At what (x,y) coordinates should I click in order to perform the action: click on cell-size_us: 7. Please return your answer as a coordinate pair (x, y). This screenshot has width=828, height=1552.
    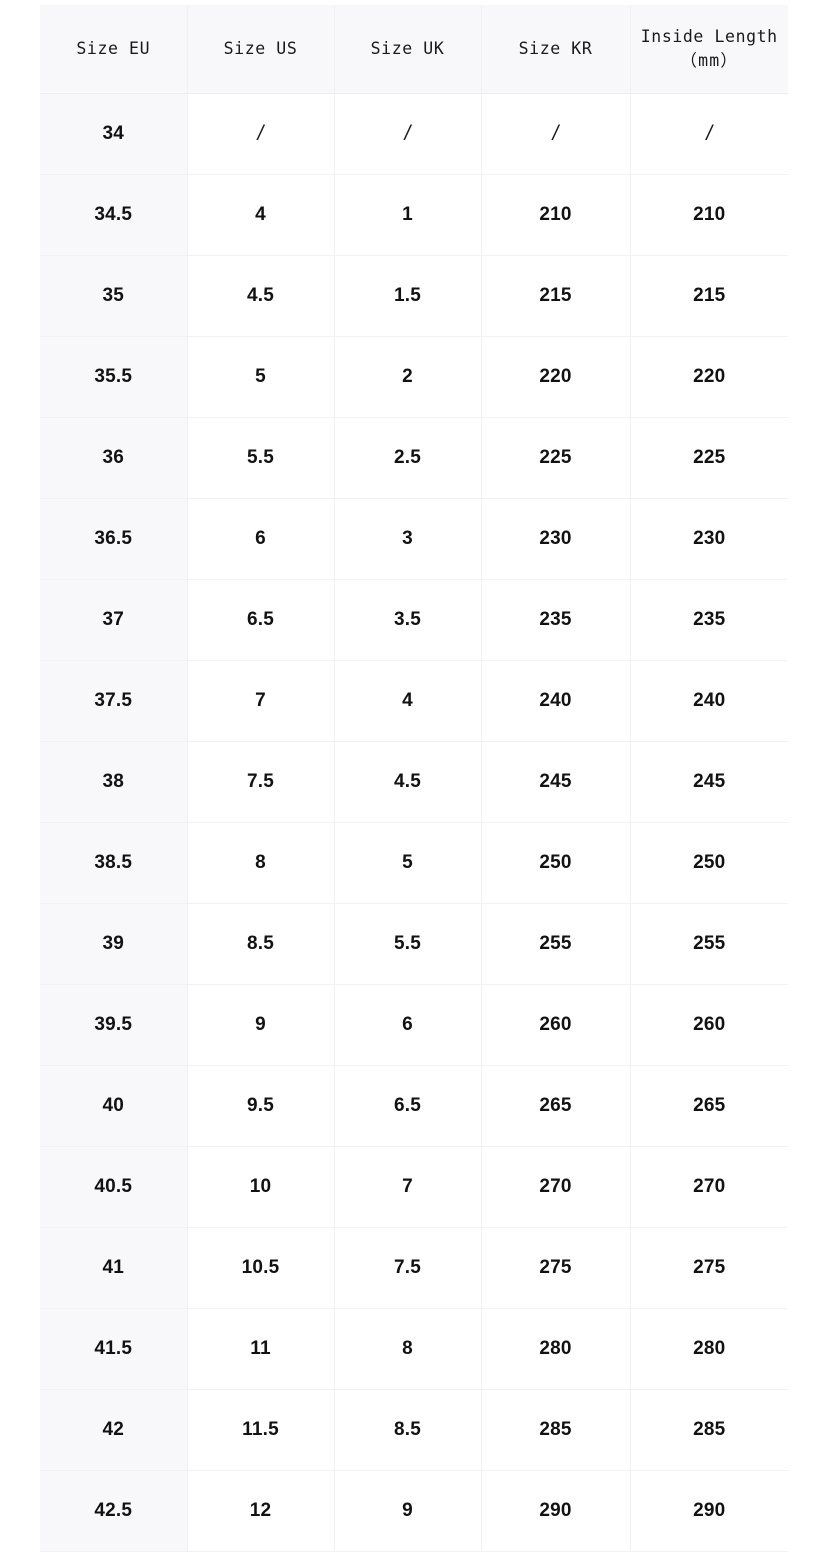
    Looking at the image, I should click on (261, 701).